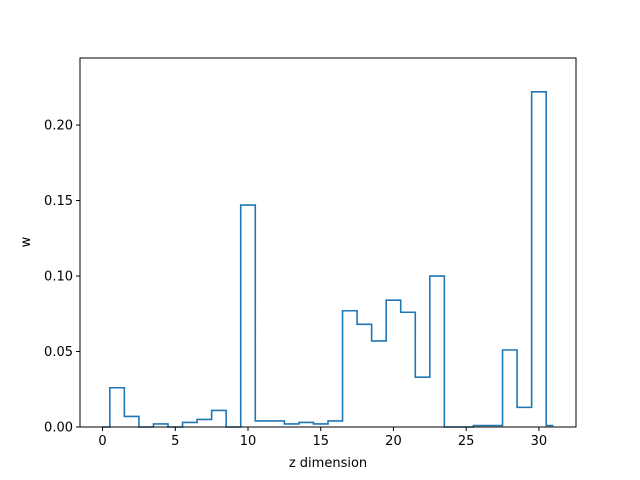 This screenshot has height=480, width=640. I want to click on x-tick-label: 20, so click(393, 441).